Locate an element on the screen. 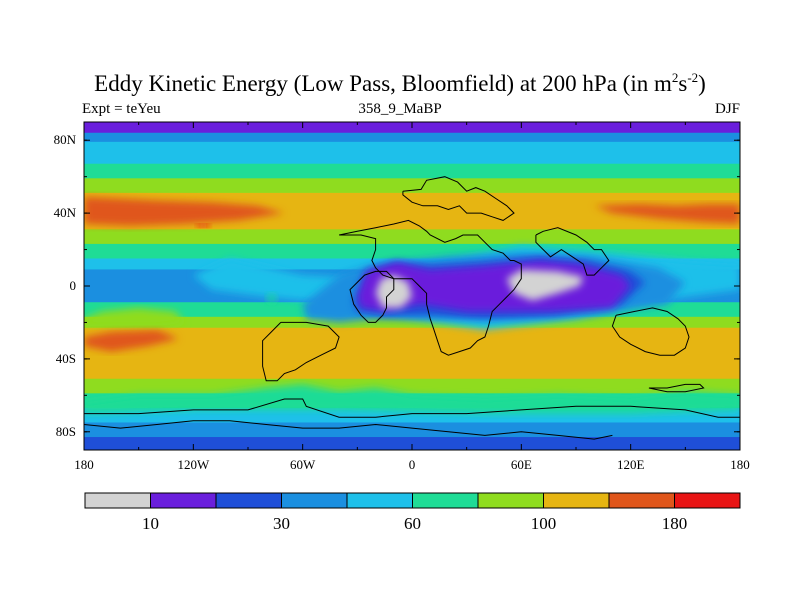  x-tick-label-0: 180 is located at coordinates (84, 464).